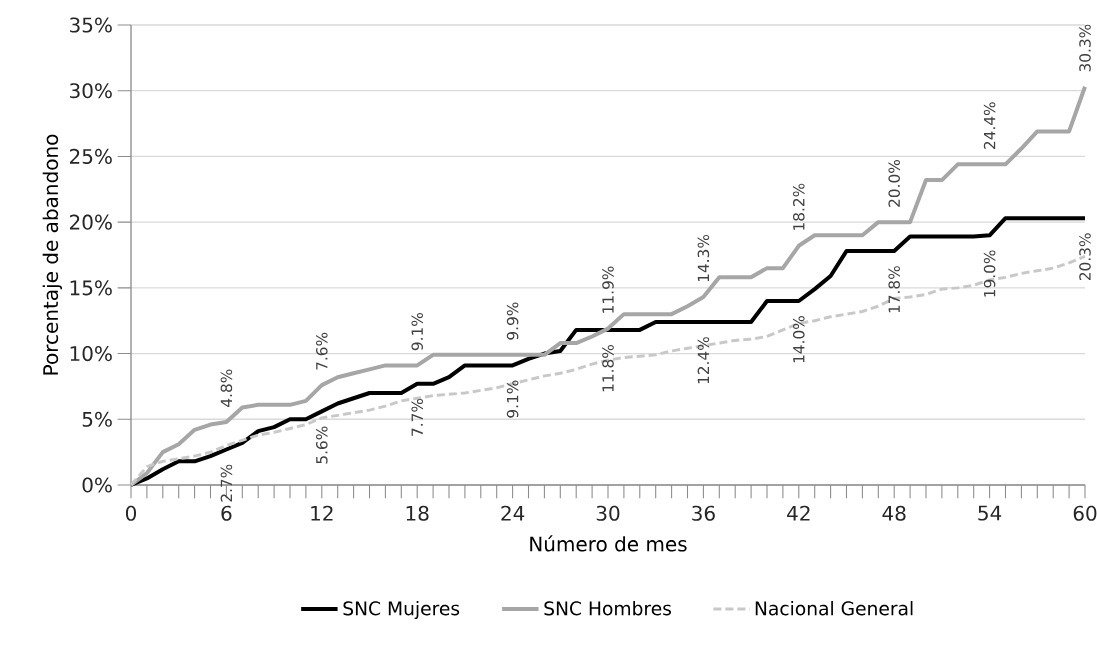 The image size is (1097, 648). What do you see at coordinates (1085, 48) in the screenshot?
I see `data-label: 30.3%` at bounding box center [1085, 48].